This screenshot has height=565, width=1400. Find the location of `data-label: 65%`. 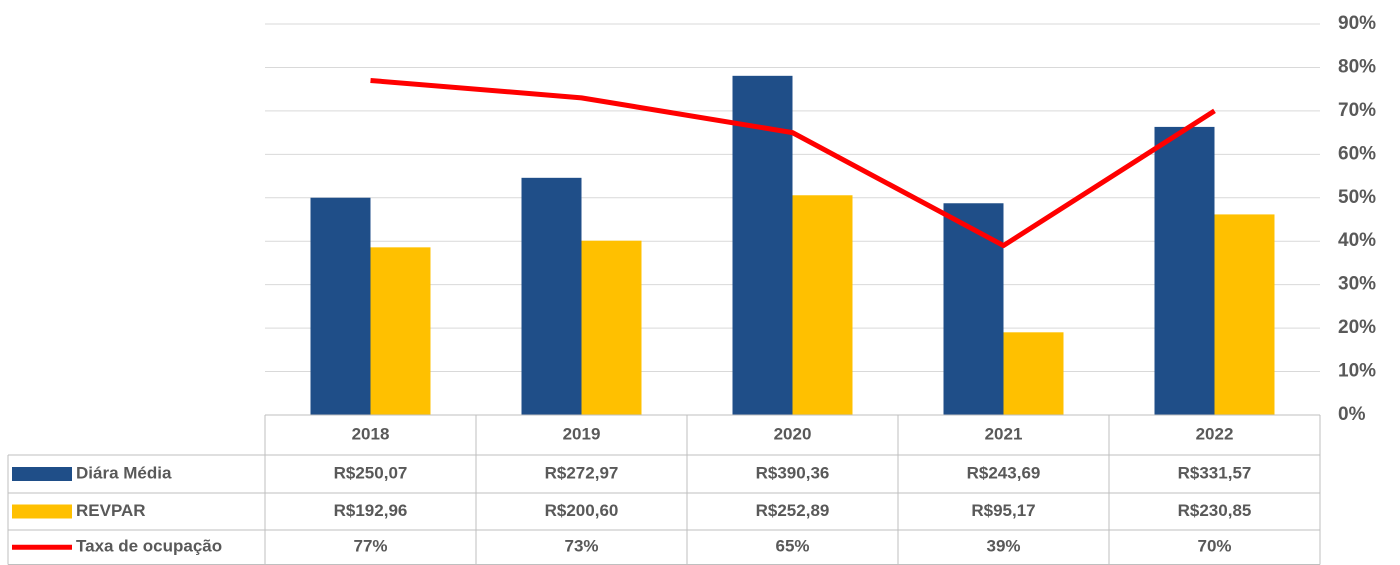

data-label: 65% is located at coordinates (792, 546).